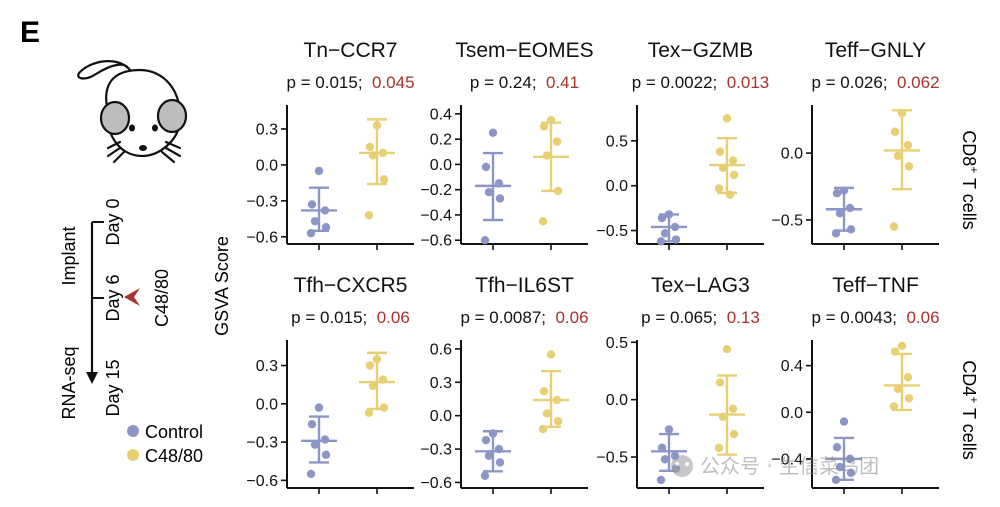 The width and height of the screenshot is (1000, 507). I want to click on q-value: 0.13, so click(743, 317).